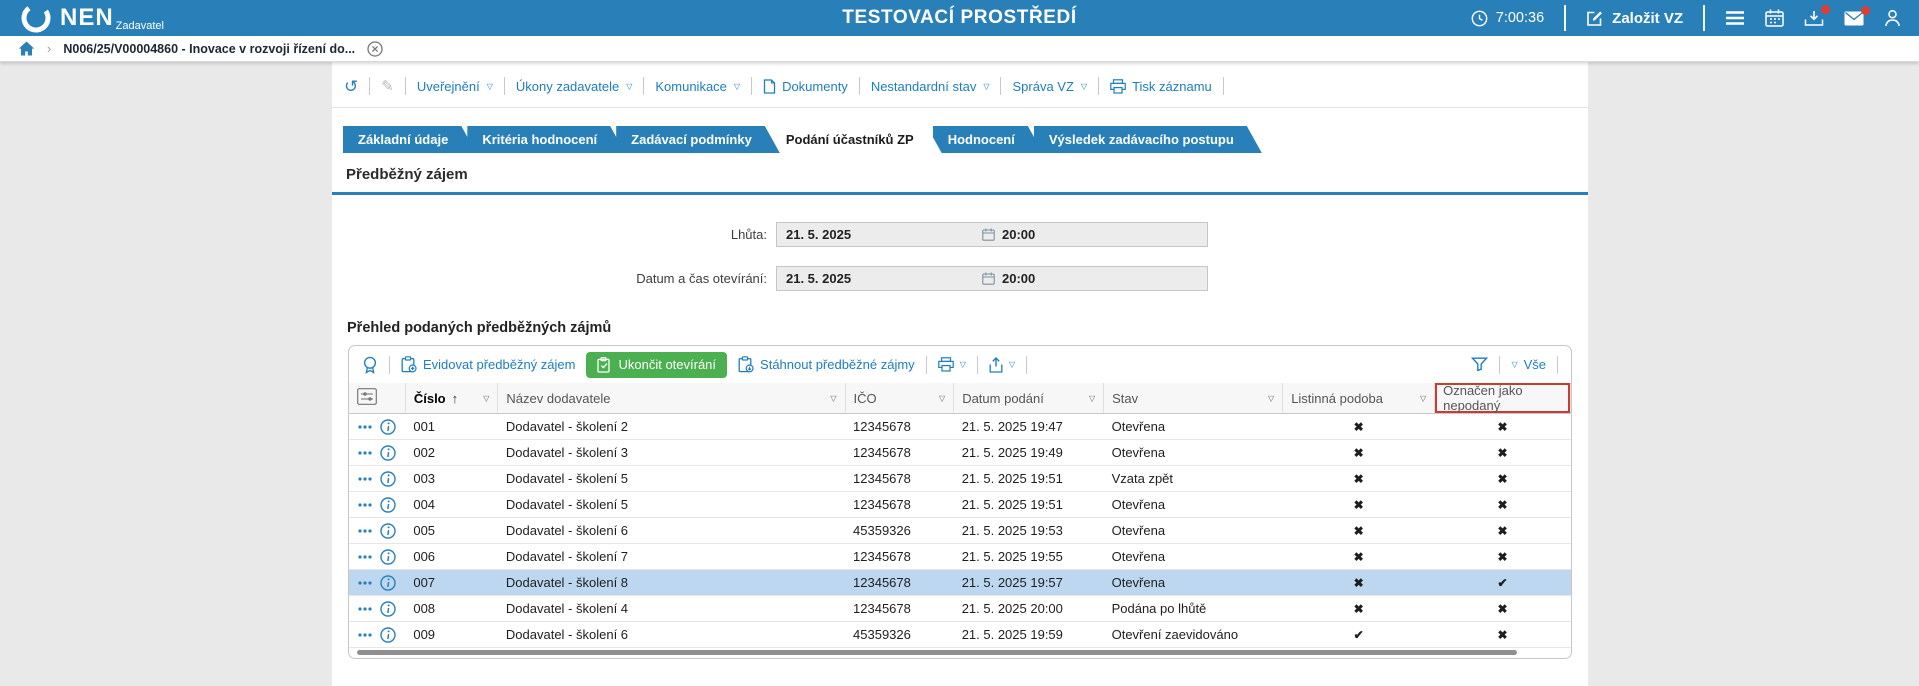 The image size is (1919, 686). I want to click on tab-zadavaci-podminky: Zadávací podmínky, so click(698, 139).